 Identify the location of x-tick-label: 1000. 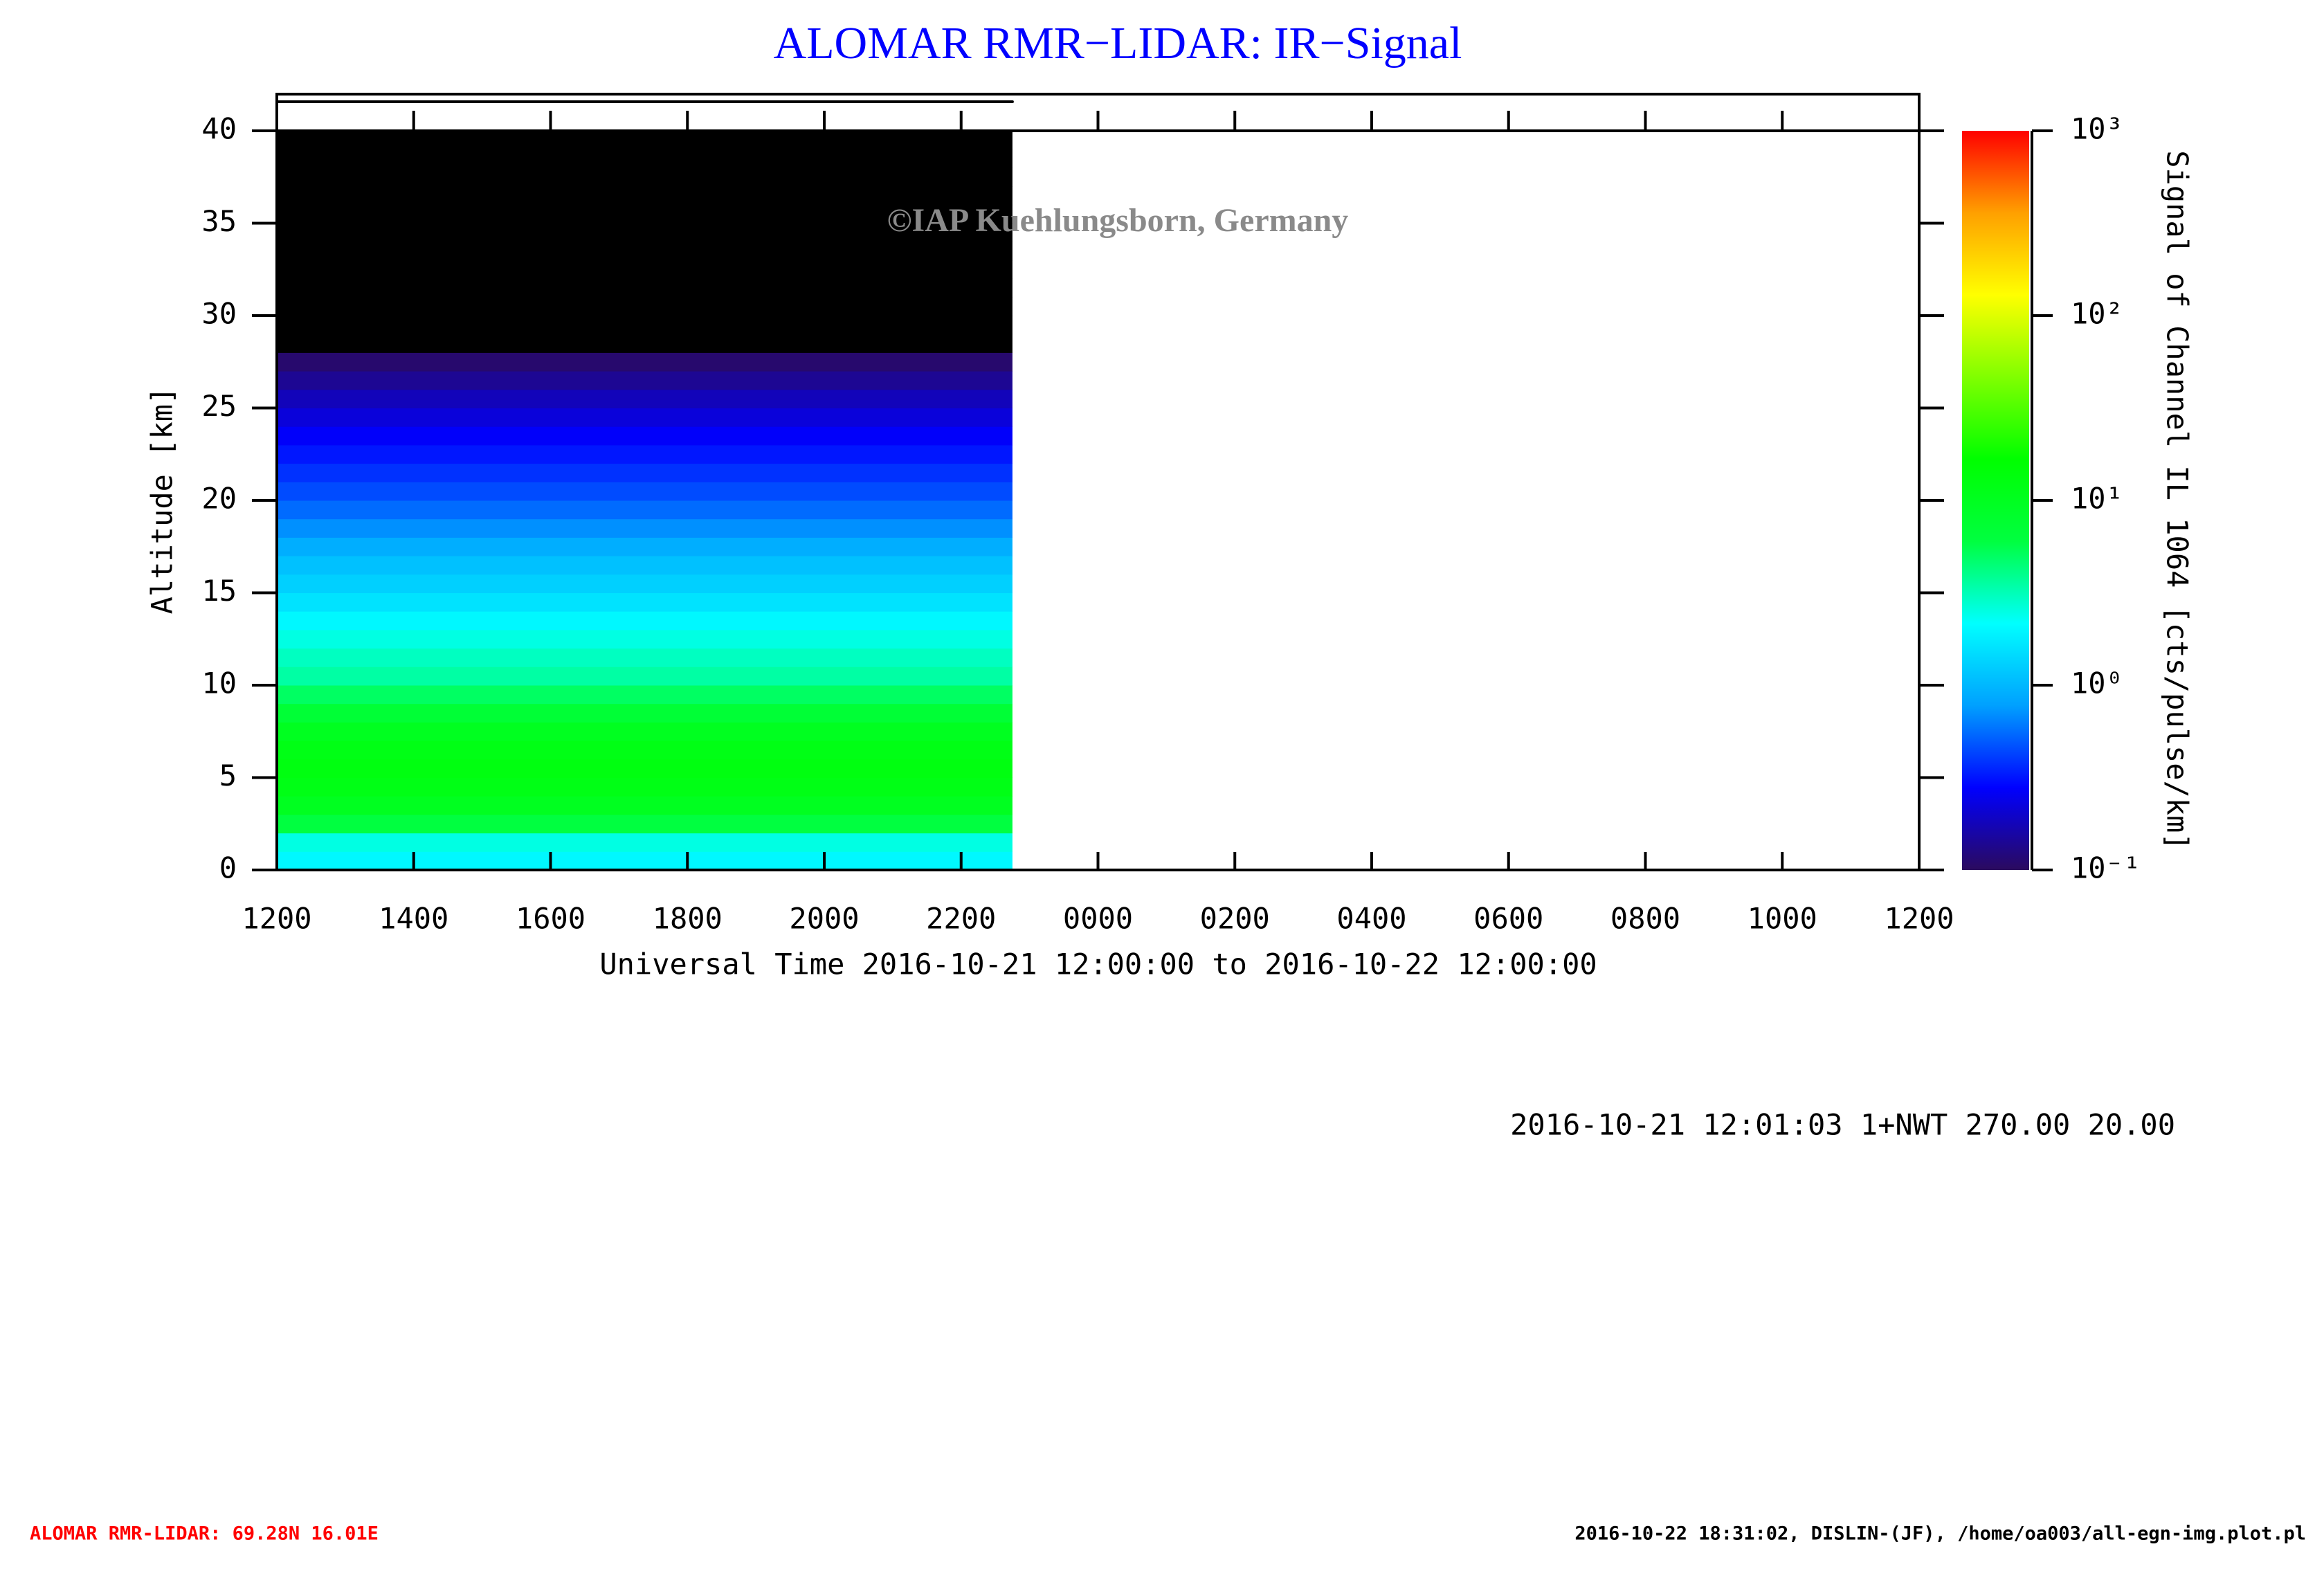
(1782, 919).